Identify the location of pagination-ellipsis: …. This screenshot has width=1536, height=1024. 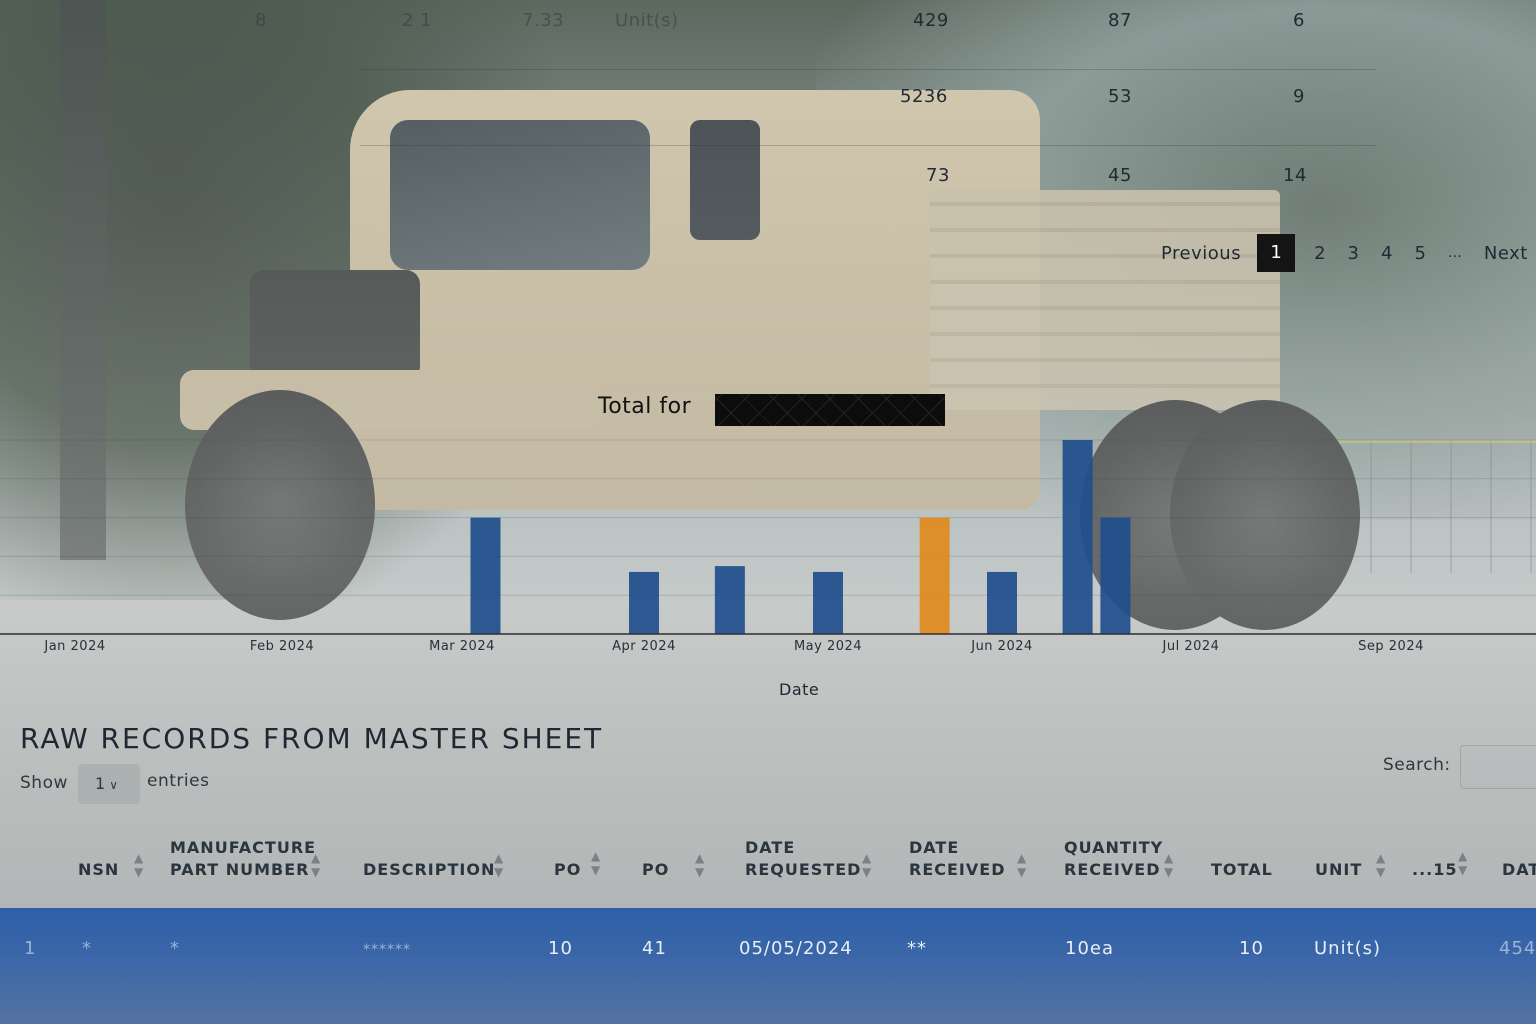
(1454, 253).